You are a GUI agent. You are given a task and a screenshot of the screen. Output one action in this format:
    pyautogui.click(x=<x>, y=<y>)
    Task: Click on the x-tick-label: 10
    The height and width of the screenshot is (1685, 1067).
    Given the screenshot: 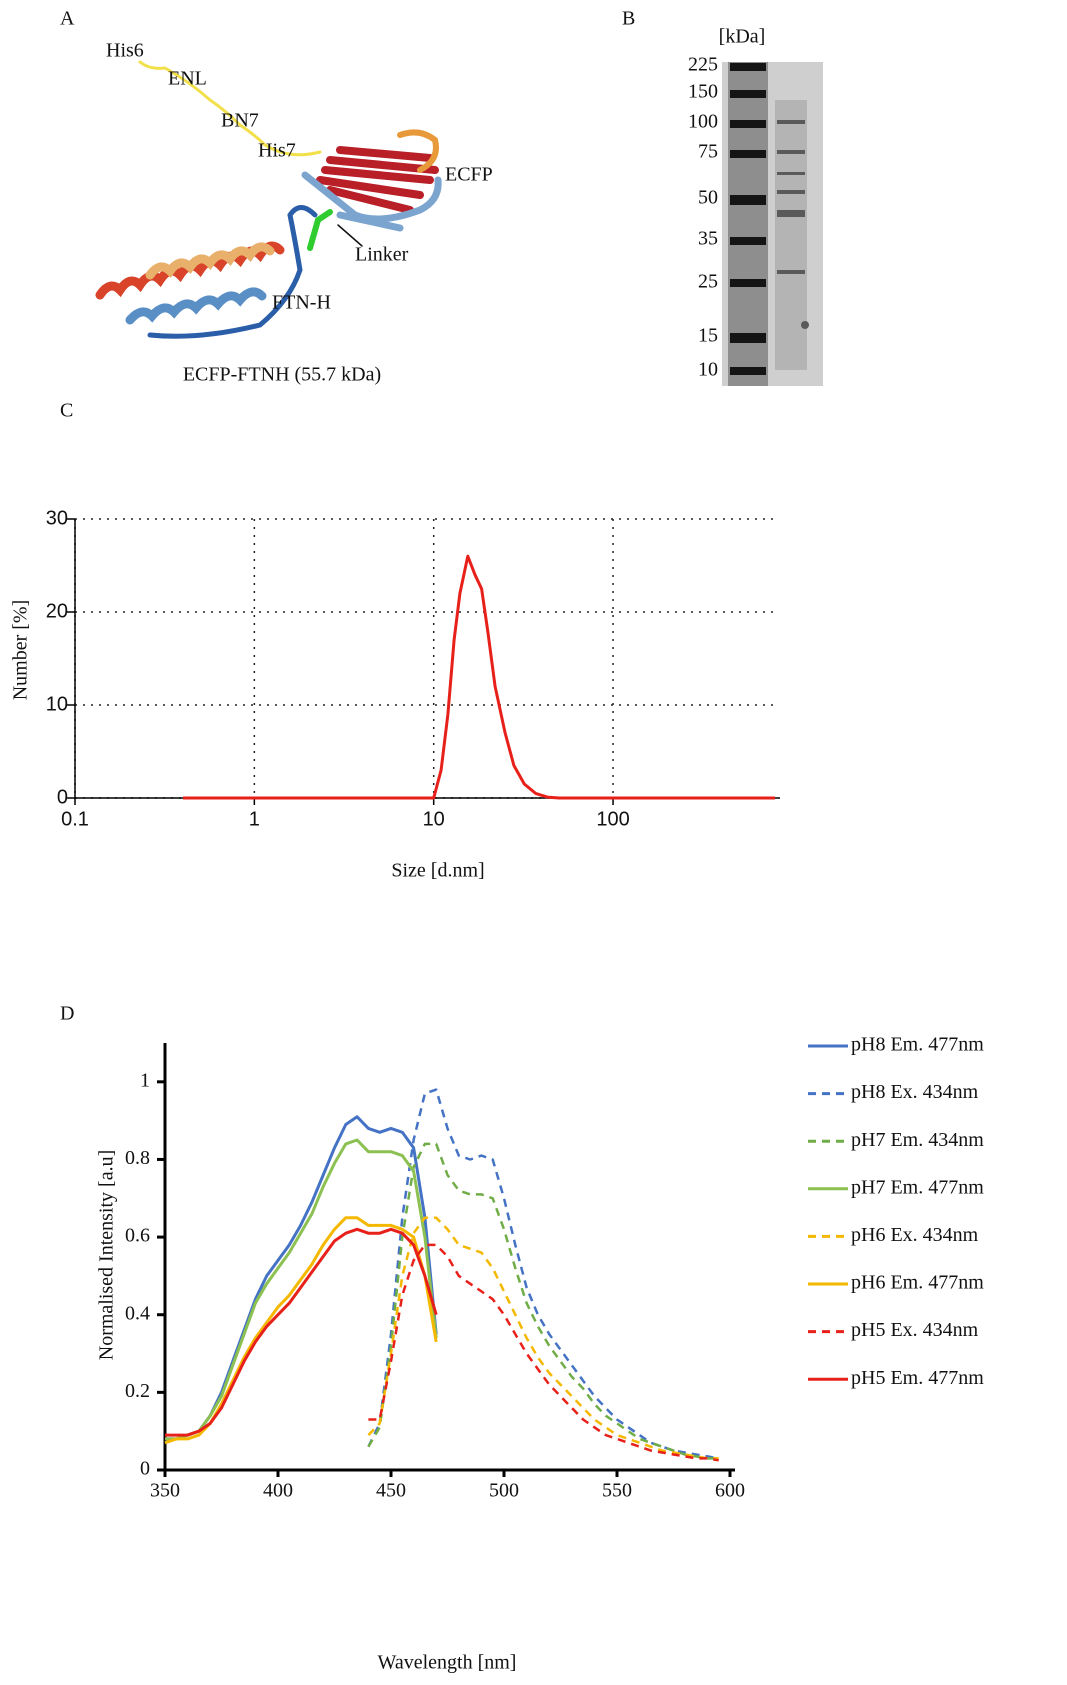 What is the action you would take?
    pyautogui.click(x=434, y=819)
    